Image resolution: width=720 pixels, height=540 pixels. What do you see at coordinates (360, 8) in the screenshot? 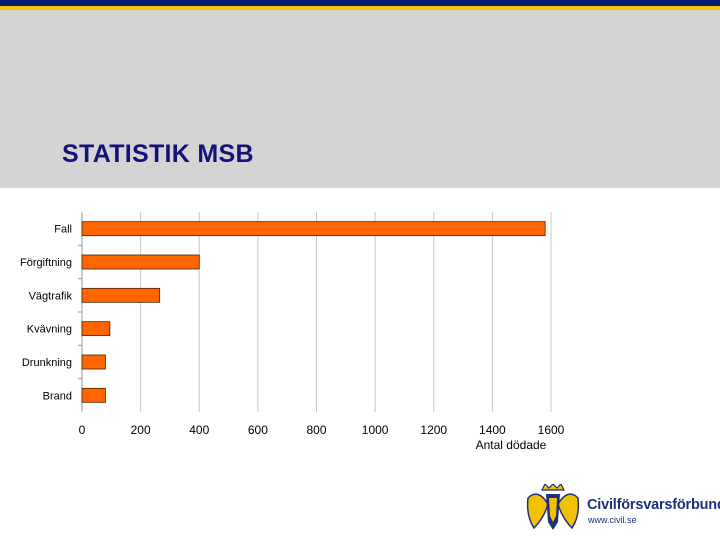
I see `top-stripe-gold` at bounding box center [360, 8].